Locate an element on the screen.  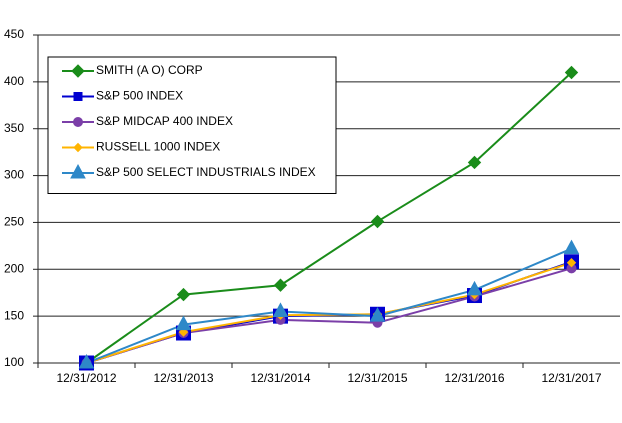
y-tick-label: 350 is located at coordinates (14, 128).